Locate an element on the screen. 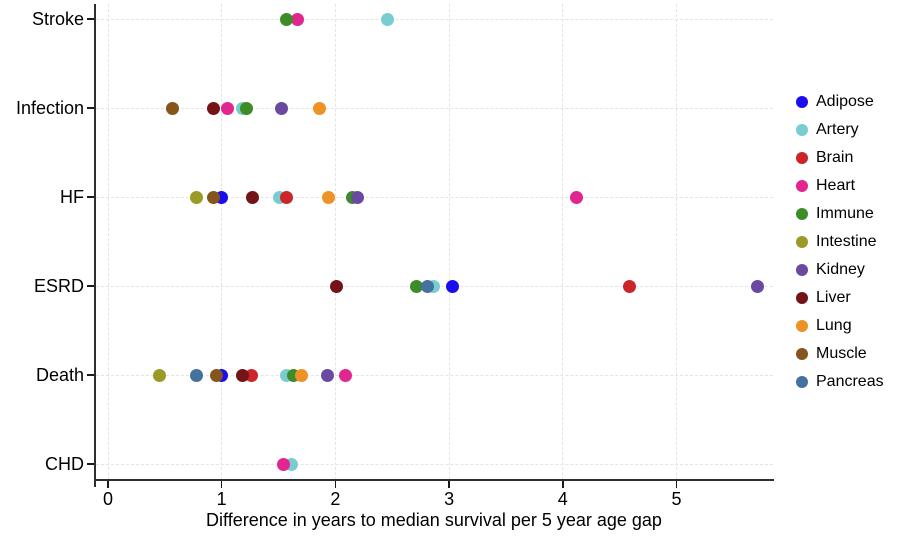 This screenshot has width=900, height=542. data-point-heart-death is located at coordinates (346, 375).